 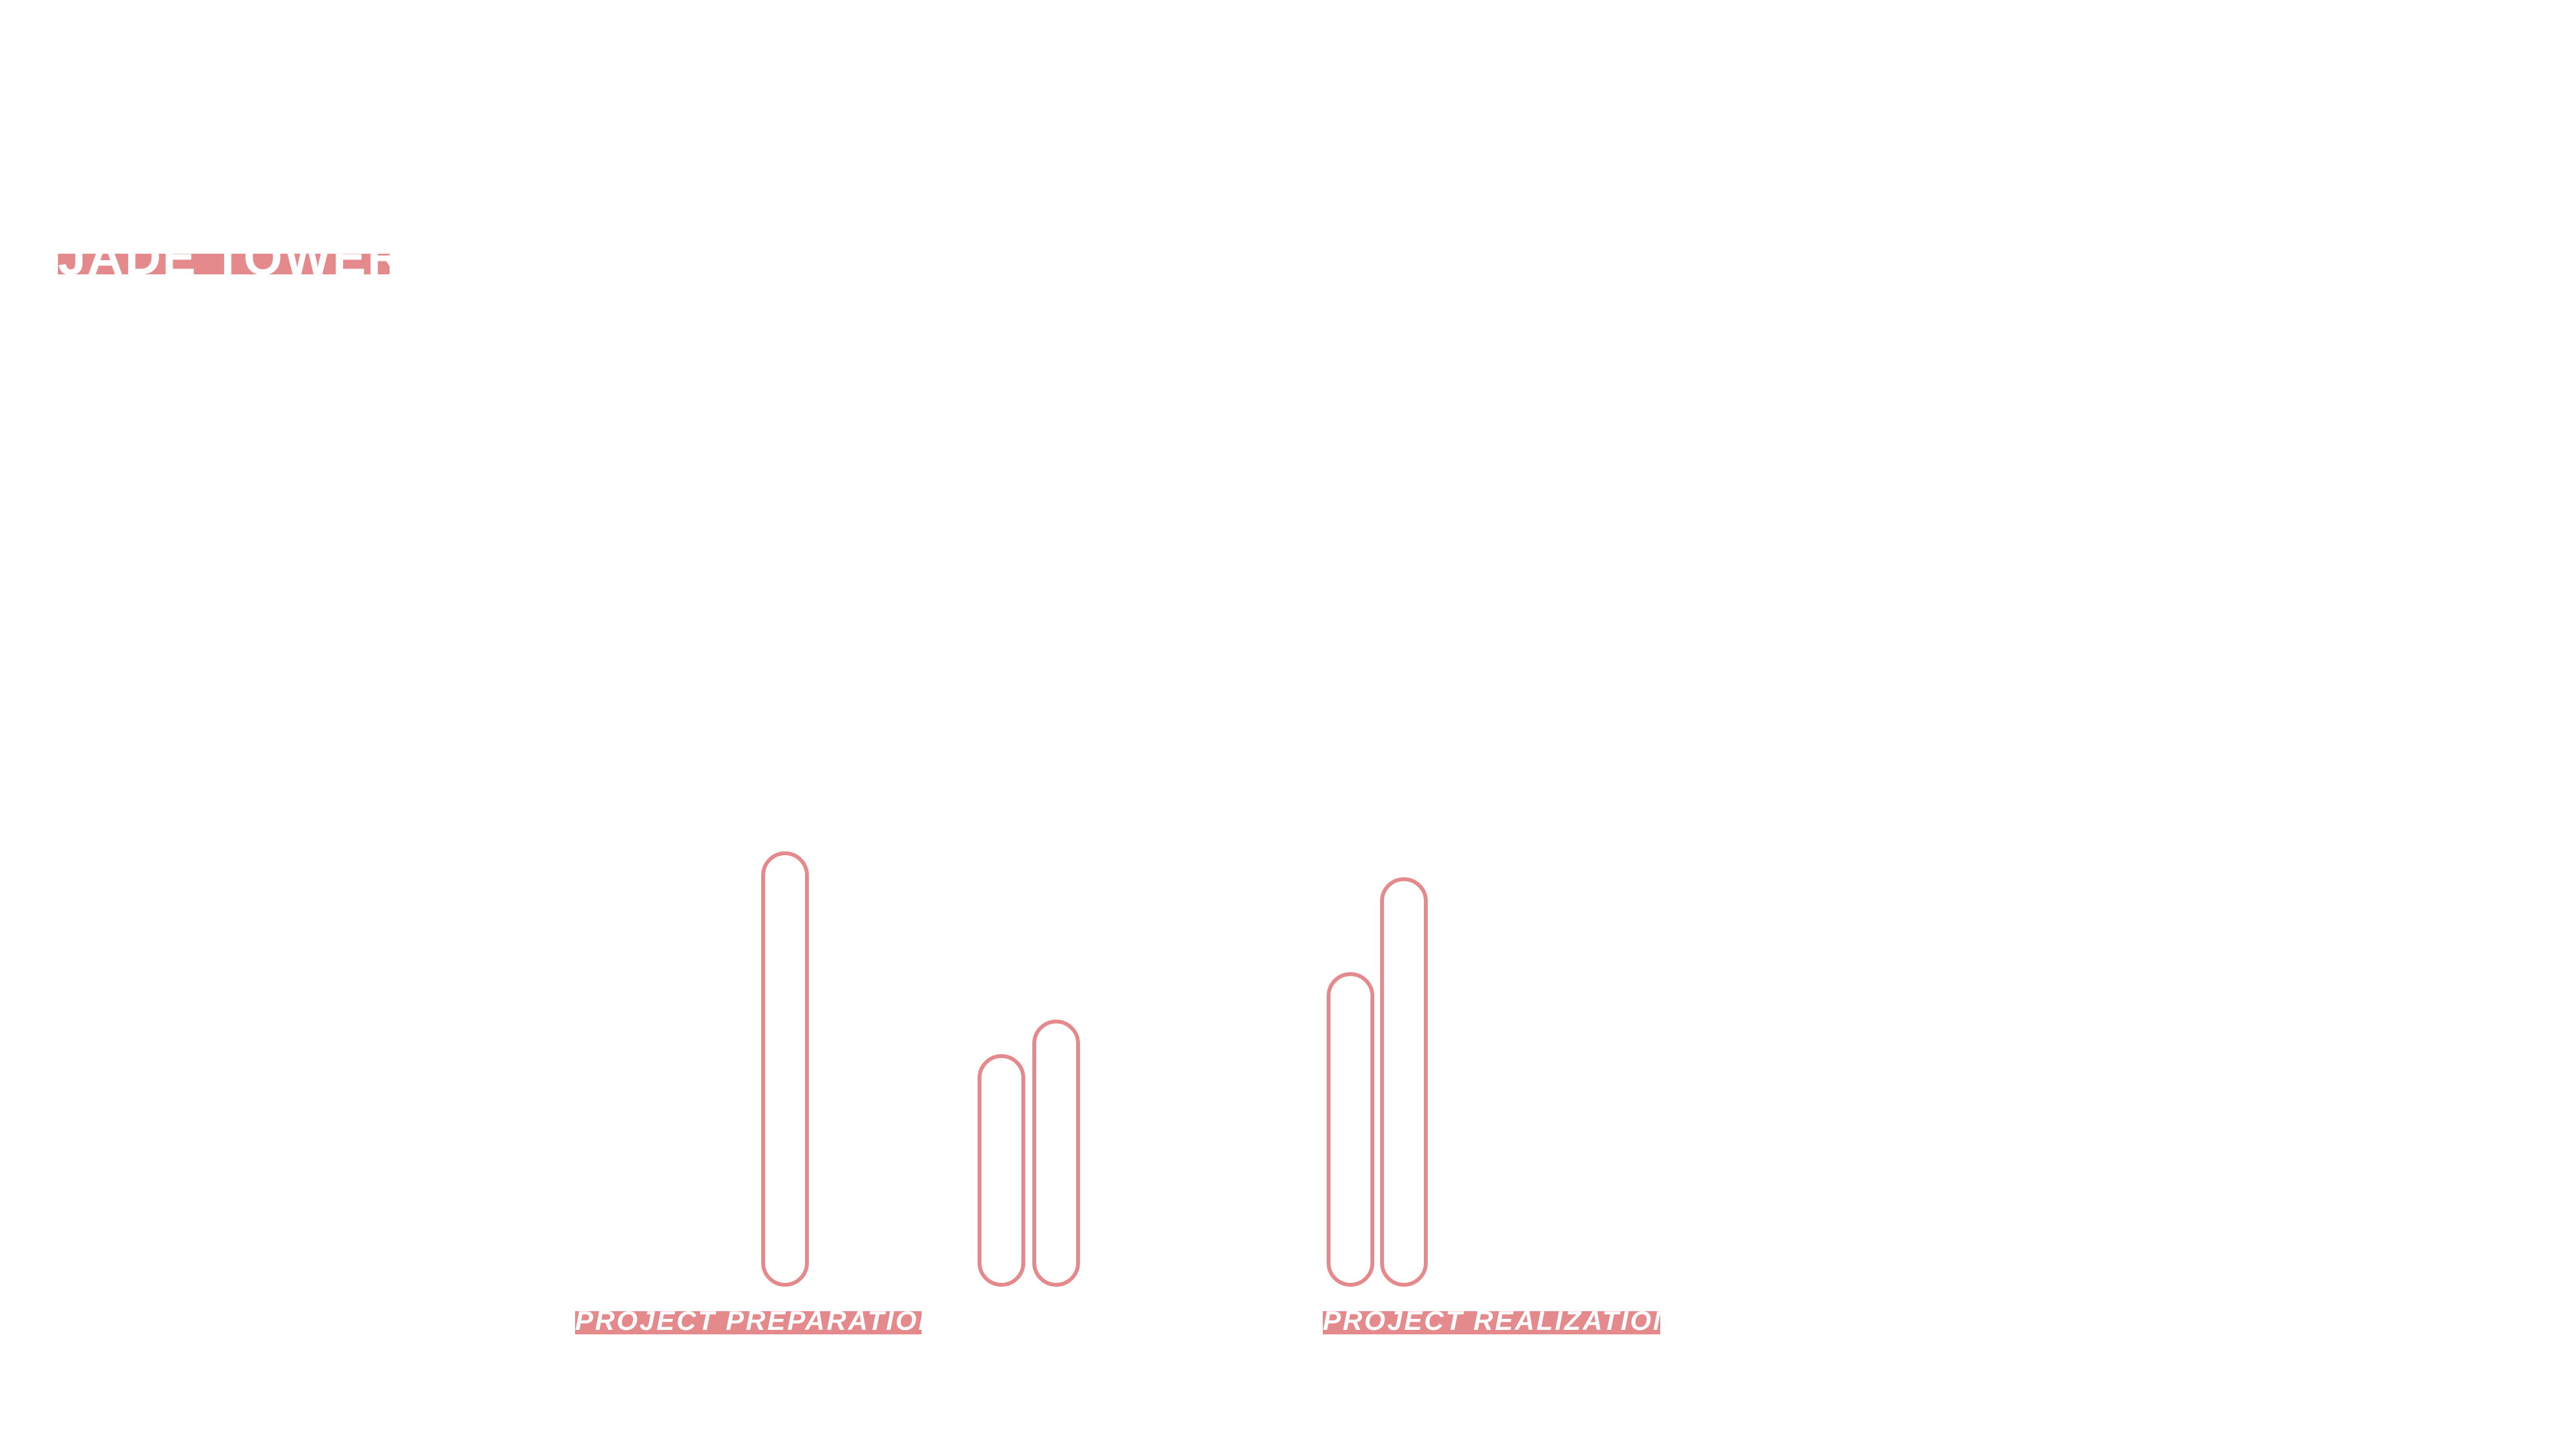 I want to click on group-label-project-realization: PROJECT REALIZATION, so click(x=1492, y=1322).